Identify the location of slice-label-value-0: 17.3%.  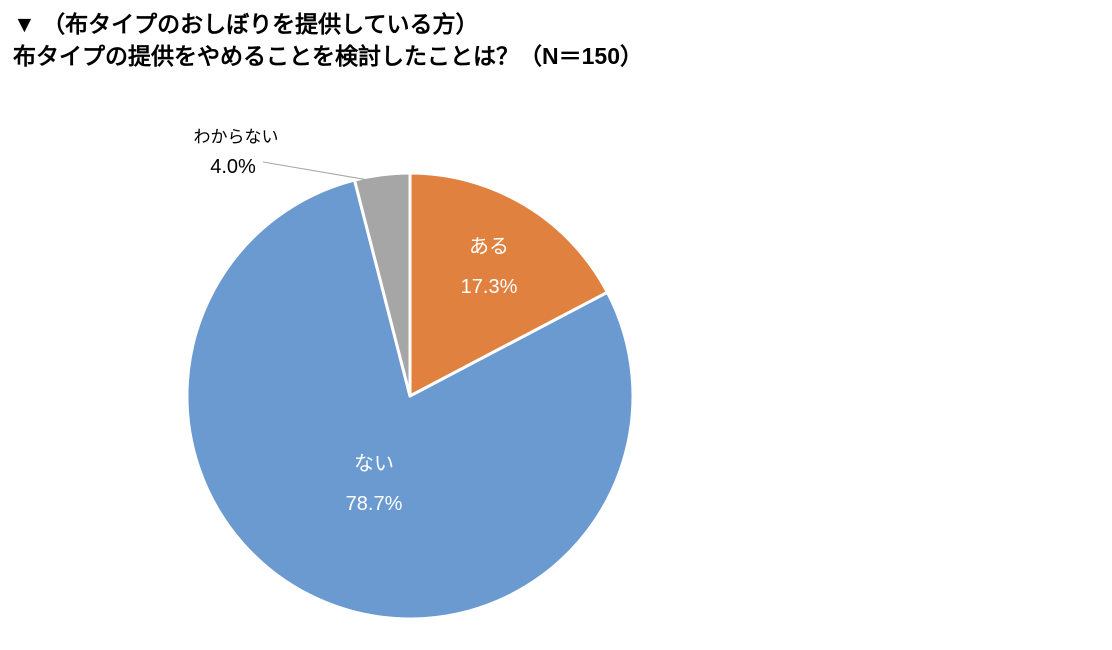
(489, 287).